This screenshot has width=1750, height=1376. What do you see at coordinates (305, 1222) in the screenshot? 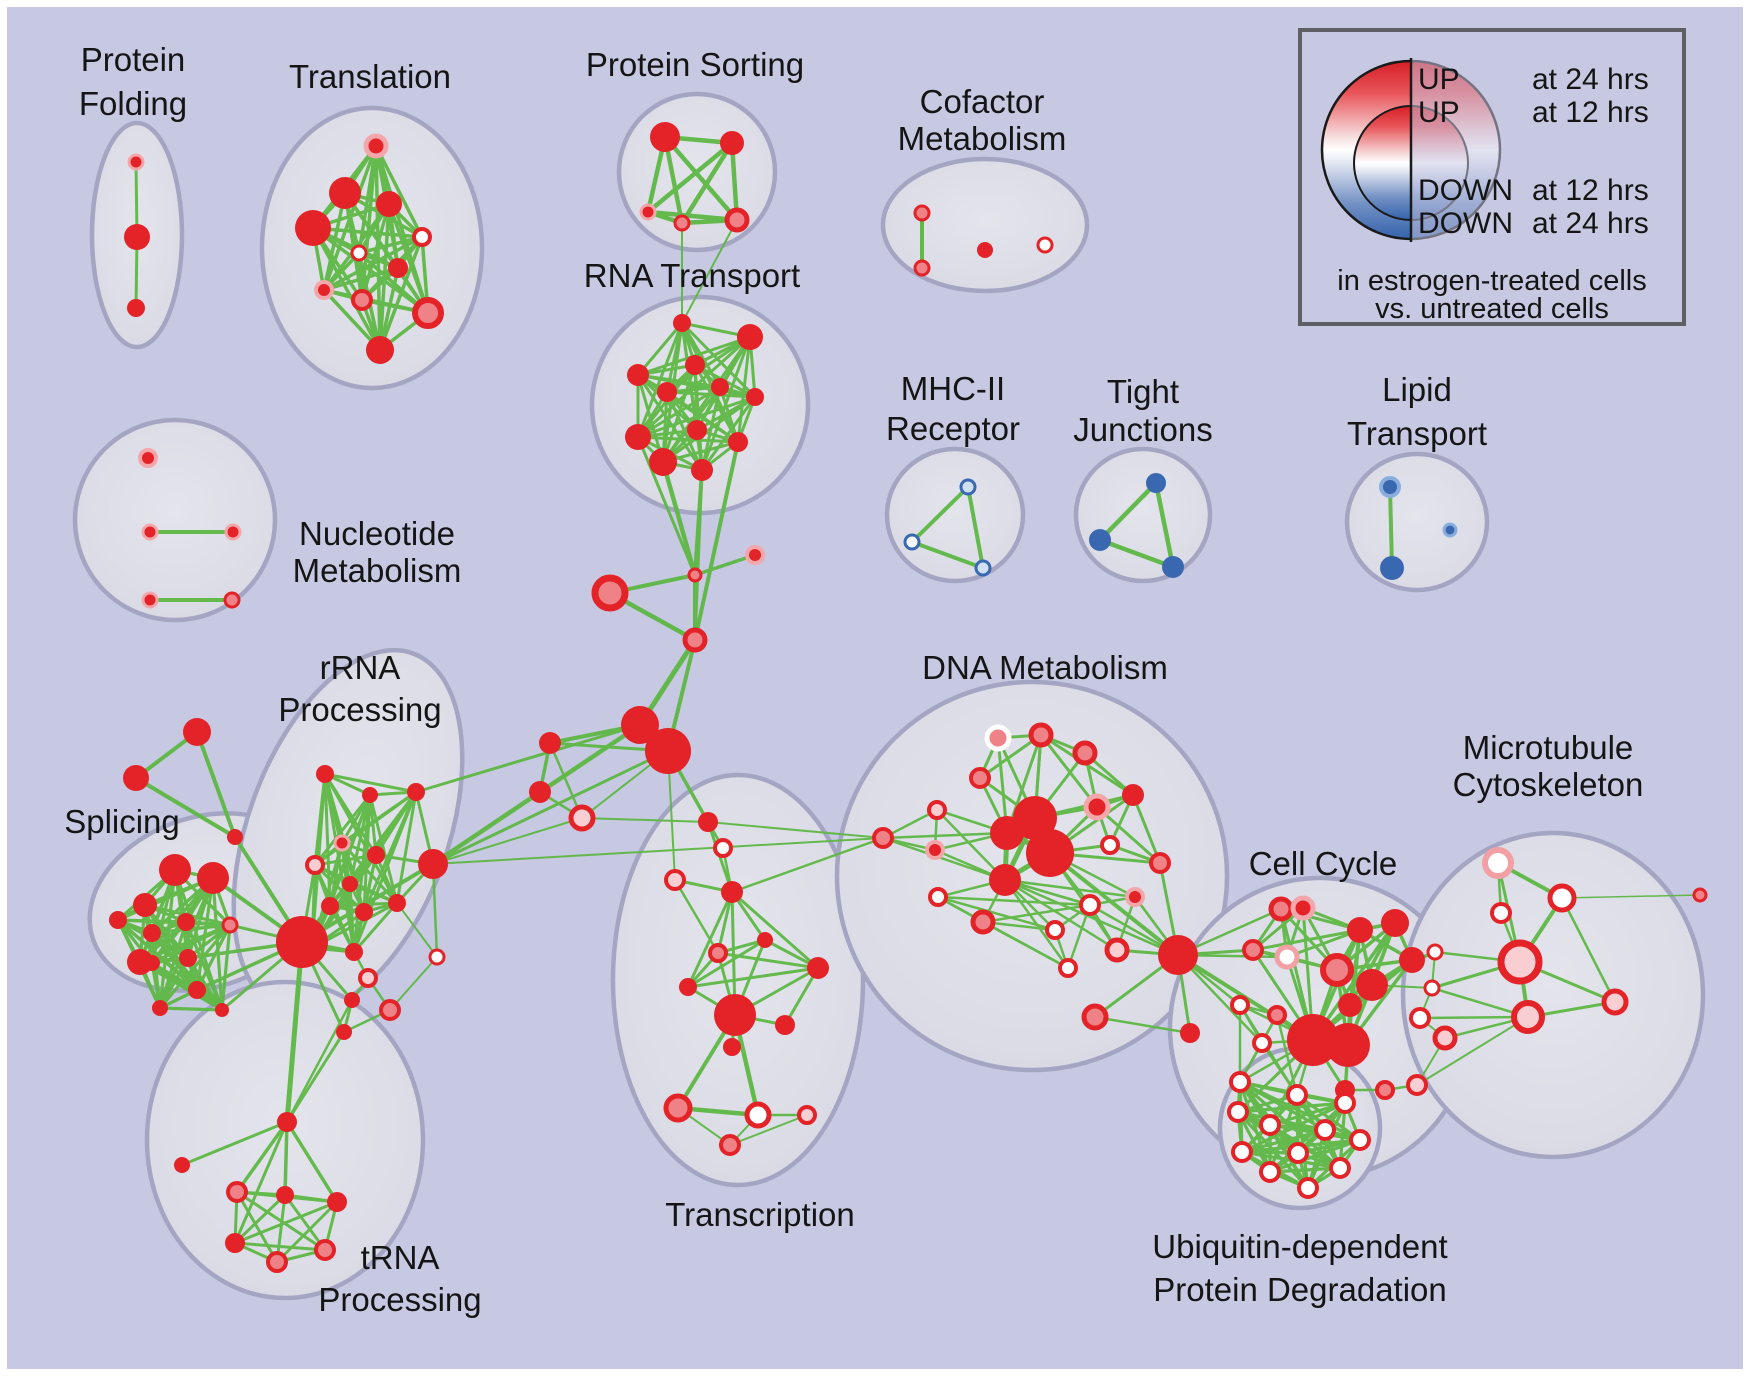
I see `edge-h2-h6` at bounding box center [305, 1222].